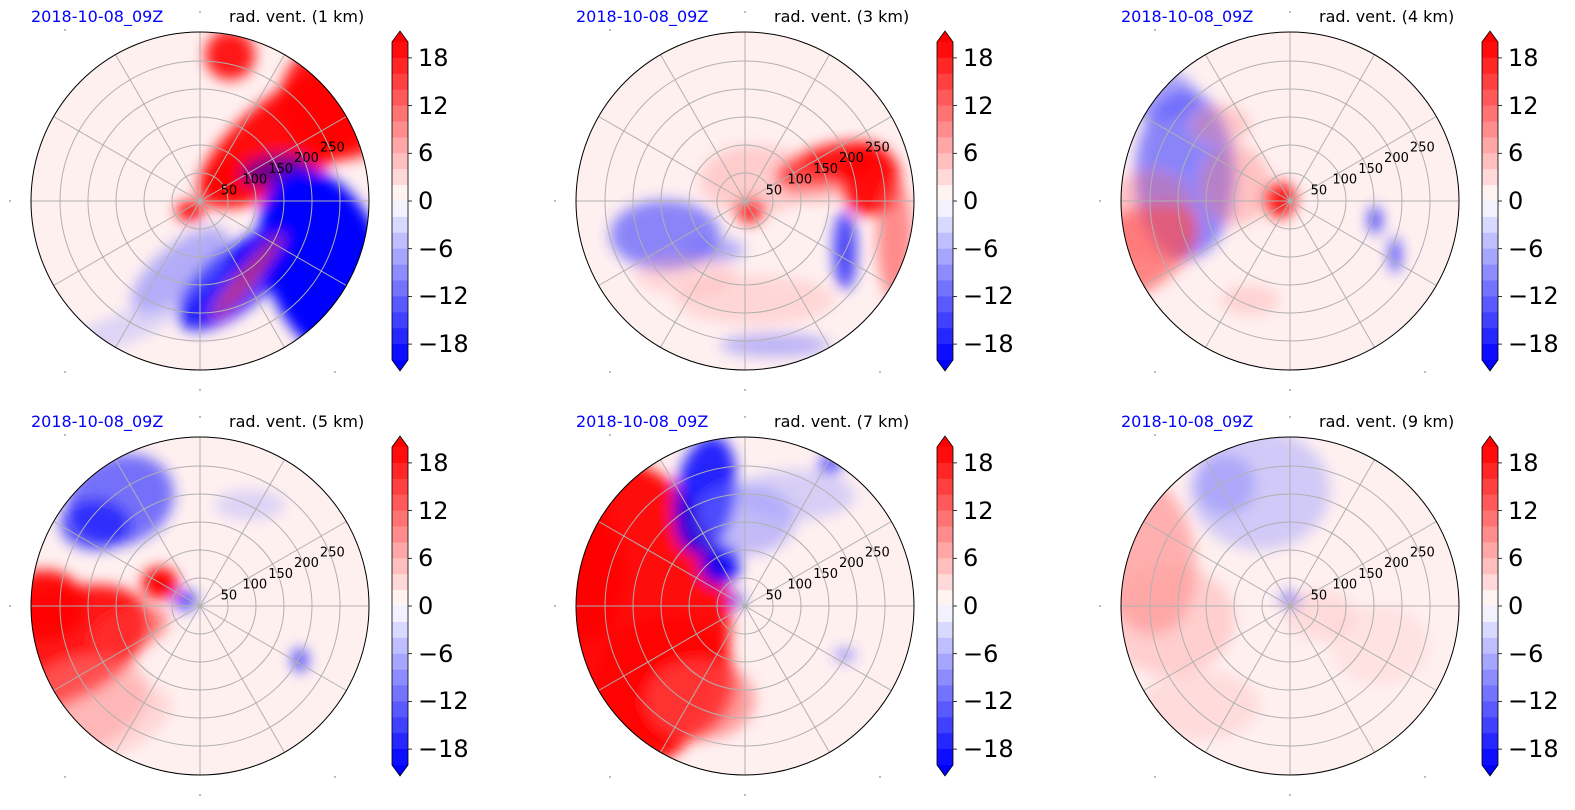 The width and height of the screenshot is (1575, 810). Describe the element at coordinates (426, 201) in the screenshot. I see `colorbar-tick-label: 0` at that location.